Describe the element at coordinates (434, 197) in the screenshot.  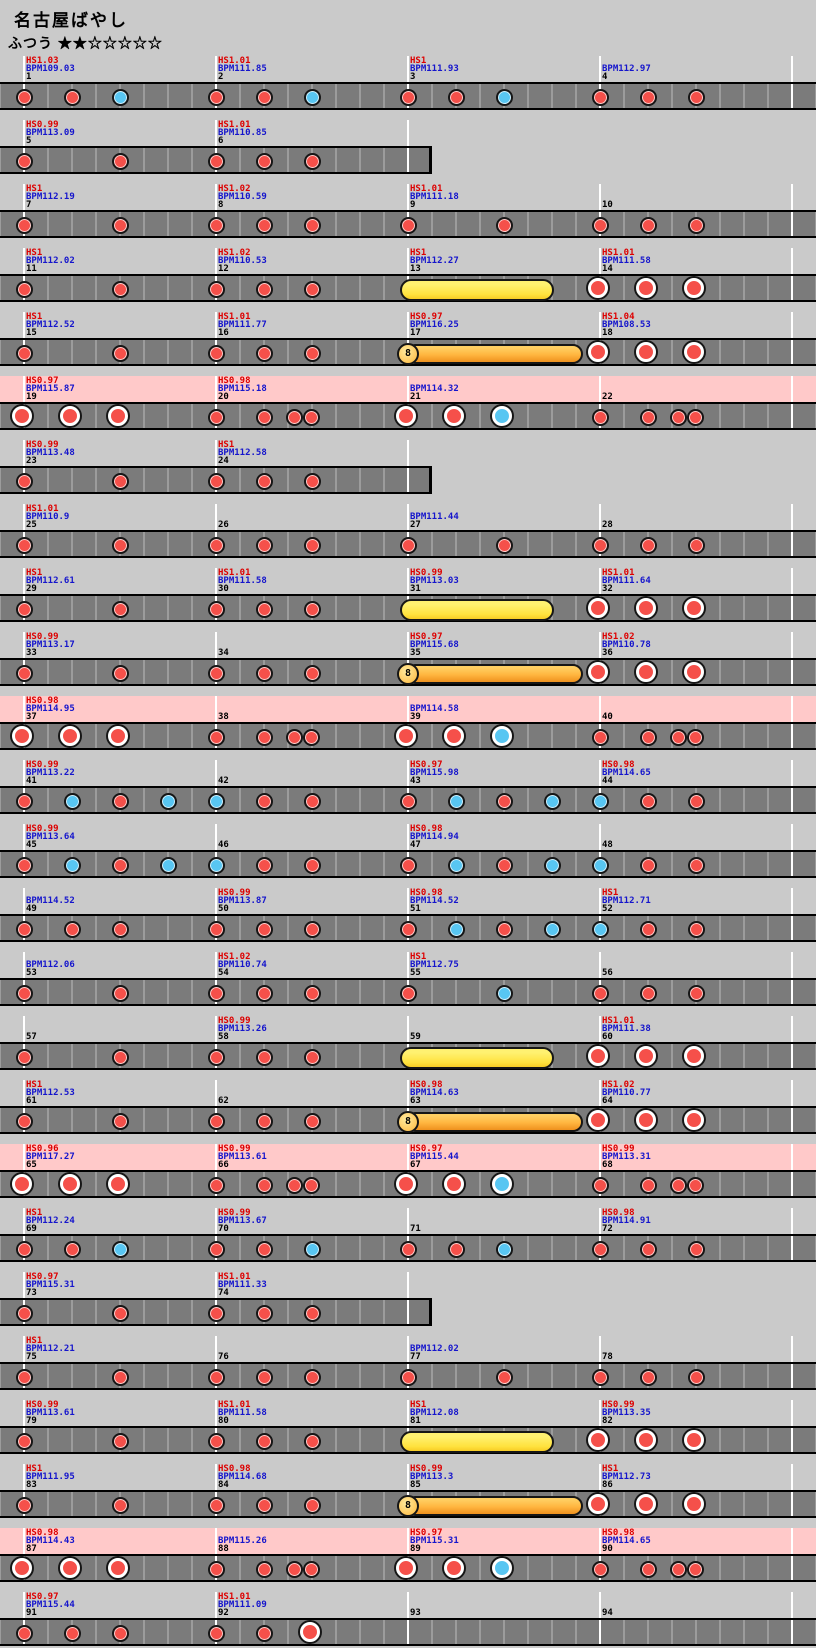
I see `bpm-value: BPM111.18` at that location.